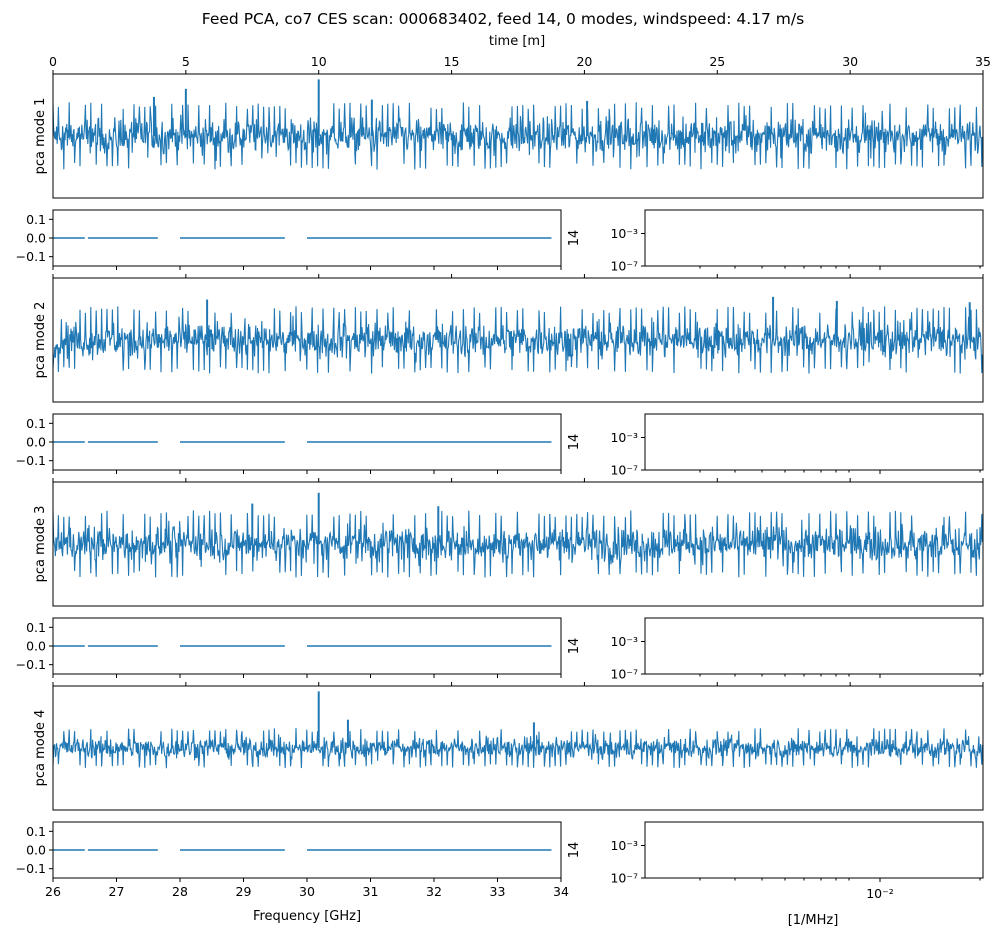 This screenshot has height=937, width=997. I want to click on timestream-panel: pca mode 4, so click(508, 734).